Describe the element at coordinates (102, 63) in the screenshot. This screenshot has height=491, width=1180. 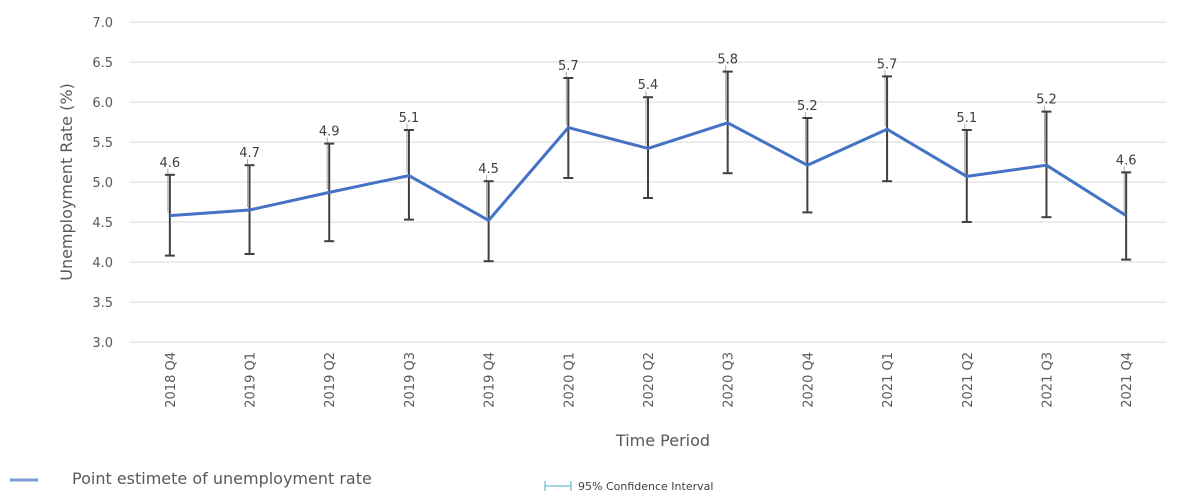
I see `y-tick-label: 6.5` at that location.